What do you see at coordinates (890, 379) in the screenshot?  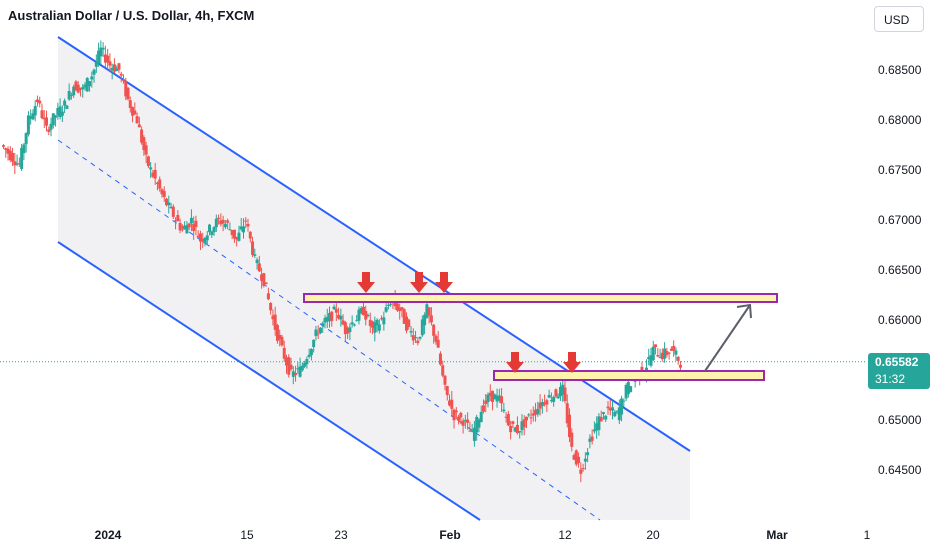 I see `bar-countdown: 31:32` at bounding box center [890, 379].